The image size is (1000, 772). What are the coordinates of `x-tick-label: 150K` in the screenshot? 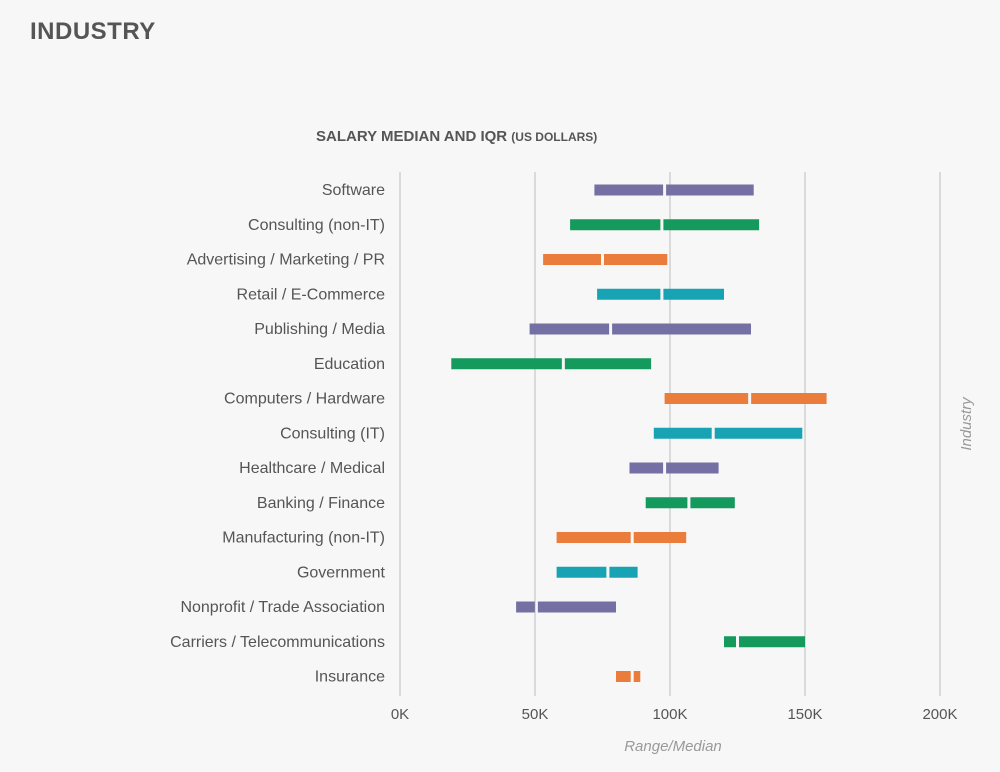 It's located at (804, 714).